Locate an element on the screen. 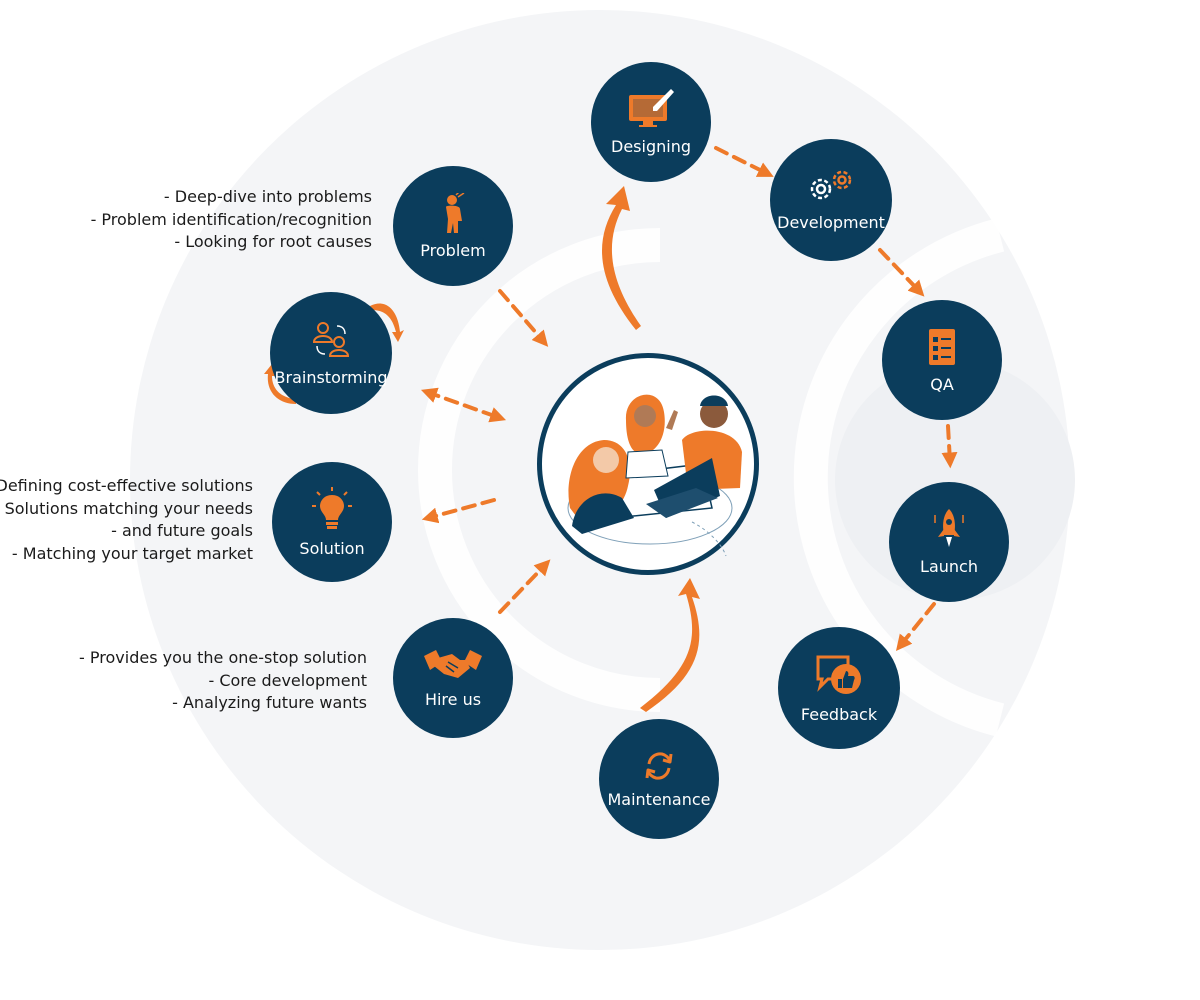 The image size is (1200, 1000). stage-solution: Solution is located at coordinates (332, 522).